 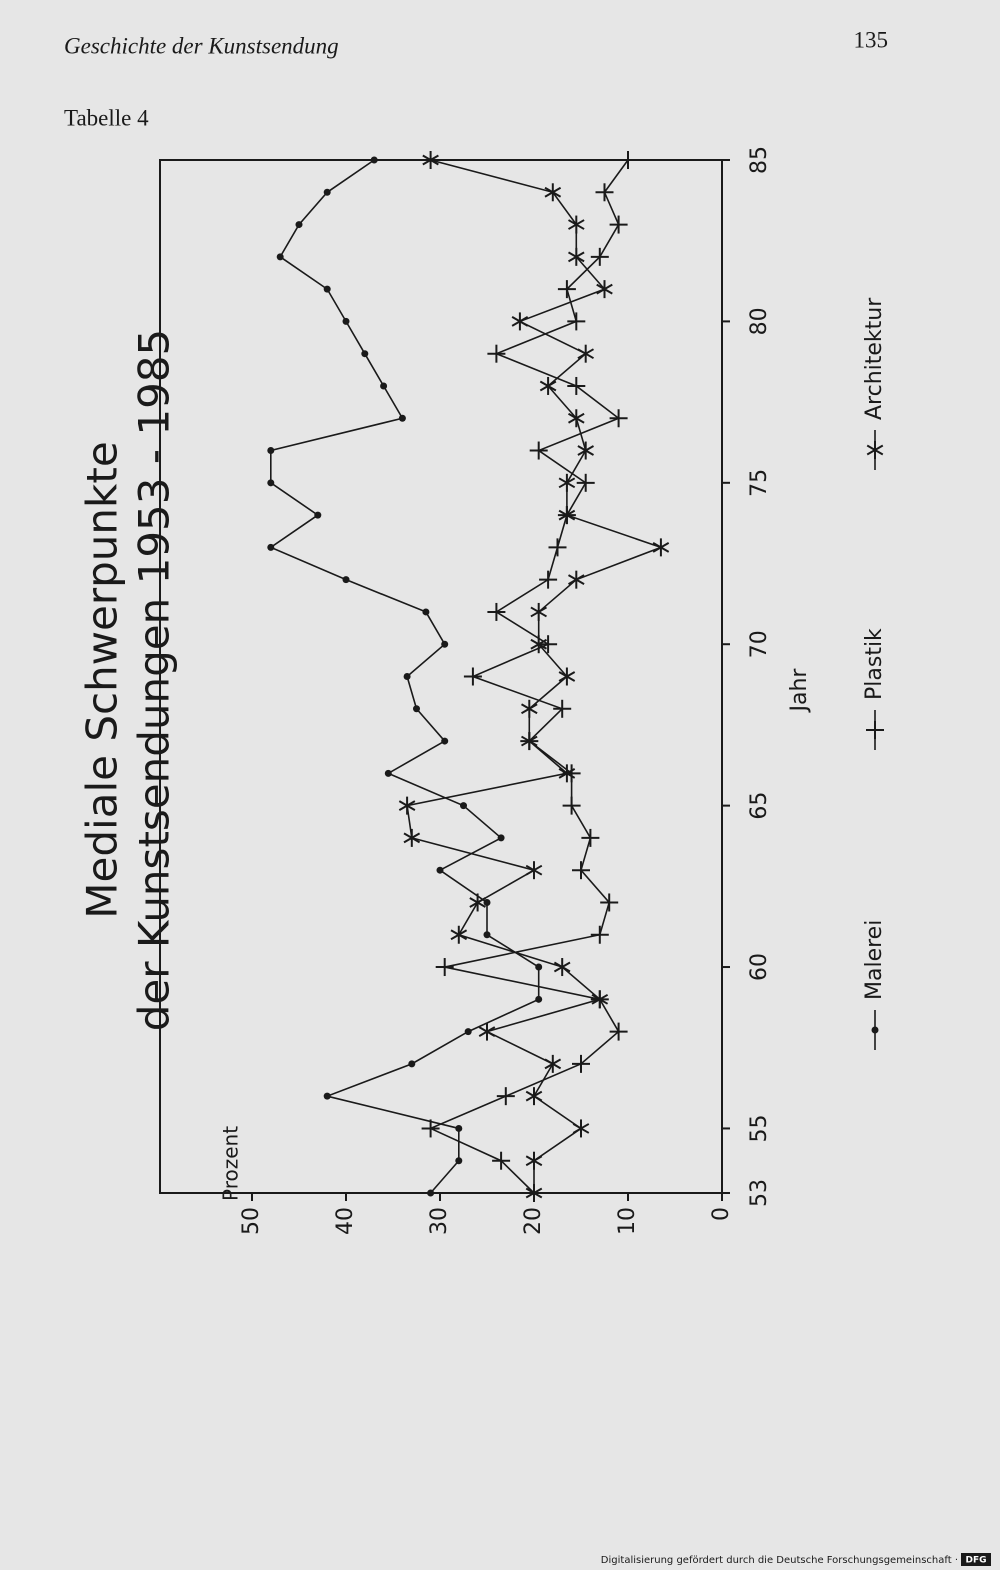 I want to click on y-tick-label: 40, so click(x=345, y=1221).